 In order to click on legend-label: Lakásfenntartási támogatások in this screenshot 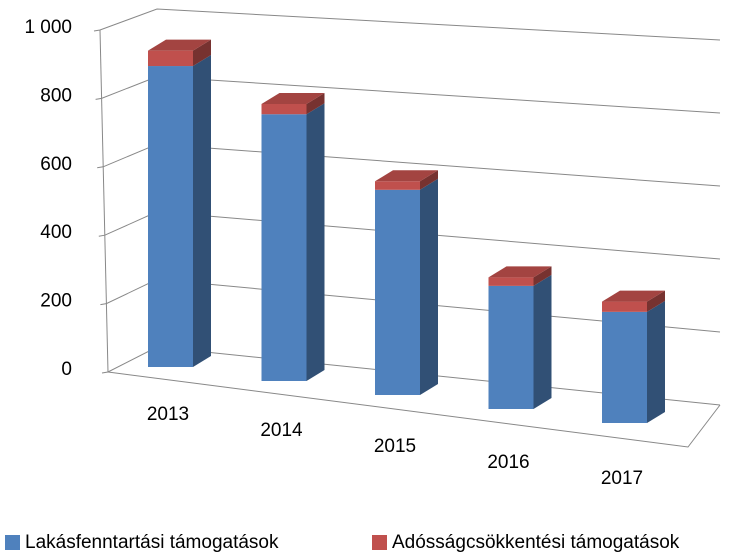, I will do `click(152, 542)`.